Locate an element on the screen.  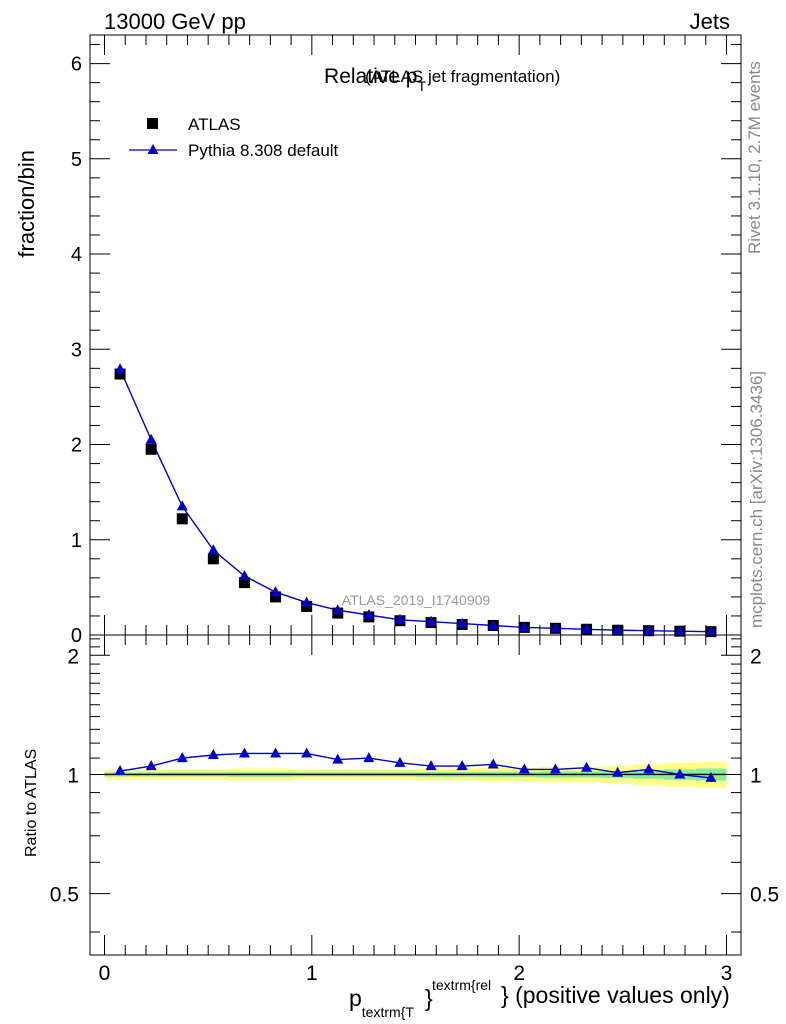
main-title-text: Relative p is located at coordinates (370, 76).